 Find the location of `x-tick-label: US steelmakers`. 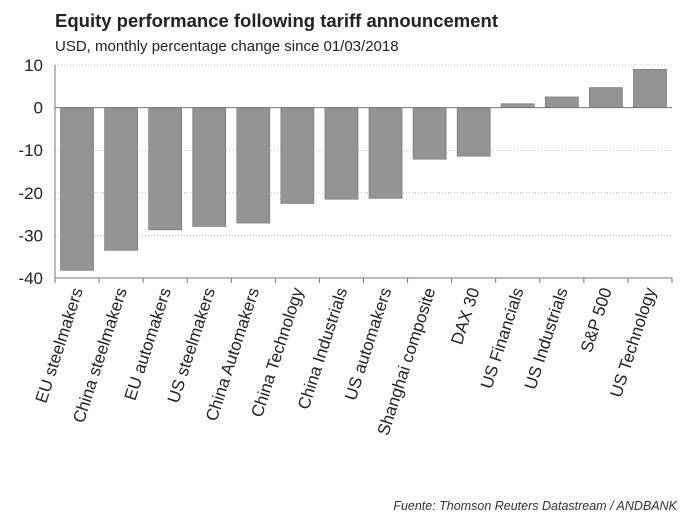

x-tick-label: US steelmakers is located at coordinates (191, 345).